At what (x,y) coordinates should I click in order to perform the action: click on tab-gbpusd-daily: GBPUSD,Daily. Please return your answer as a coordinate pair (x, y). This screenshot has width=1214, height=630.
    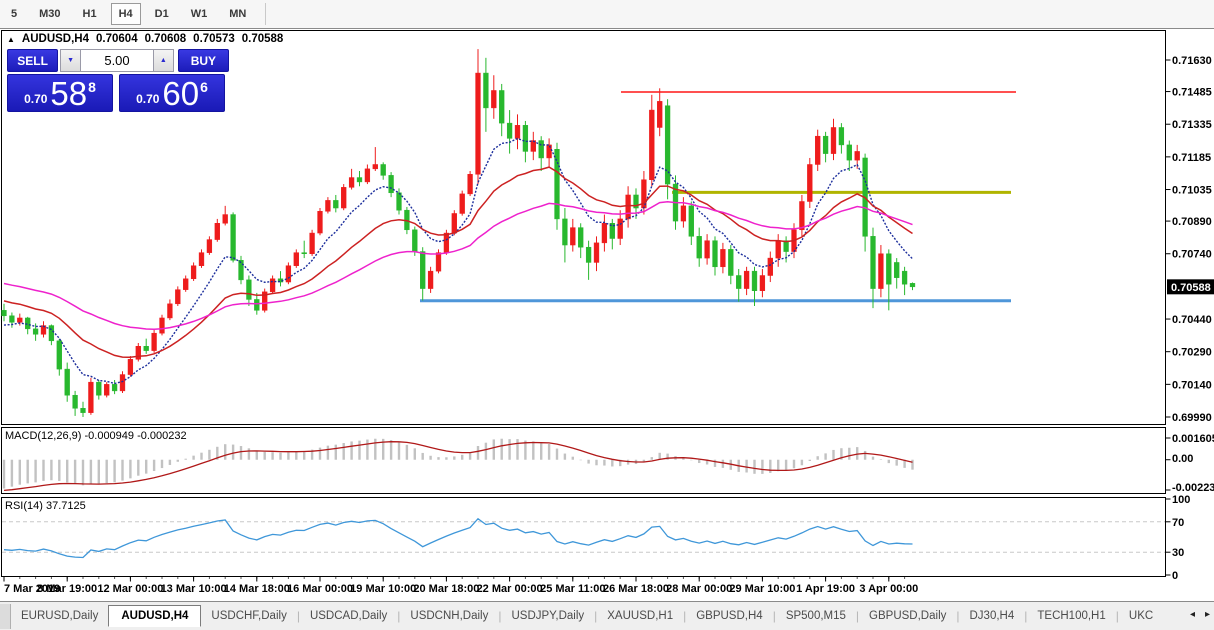
    Looking at the image, I should click on (908, 616).